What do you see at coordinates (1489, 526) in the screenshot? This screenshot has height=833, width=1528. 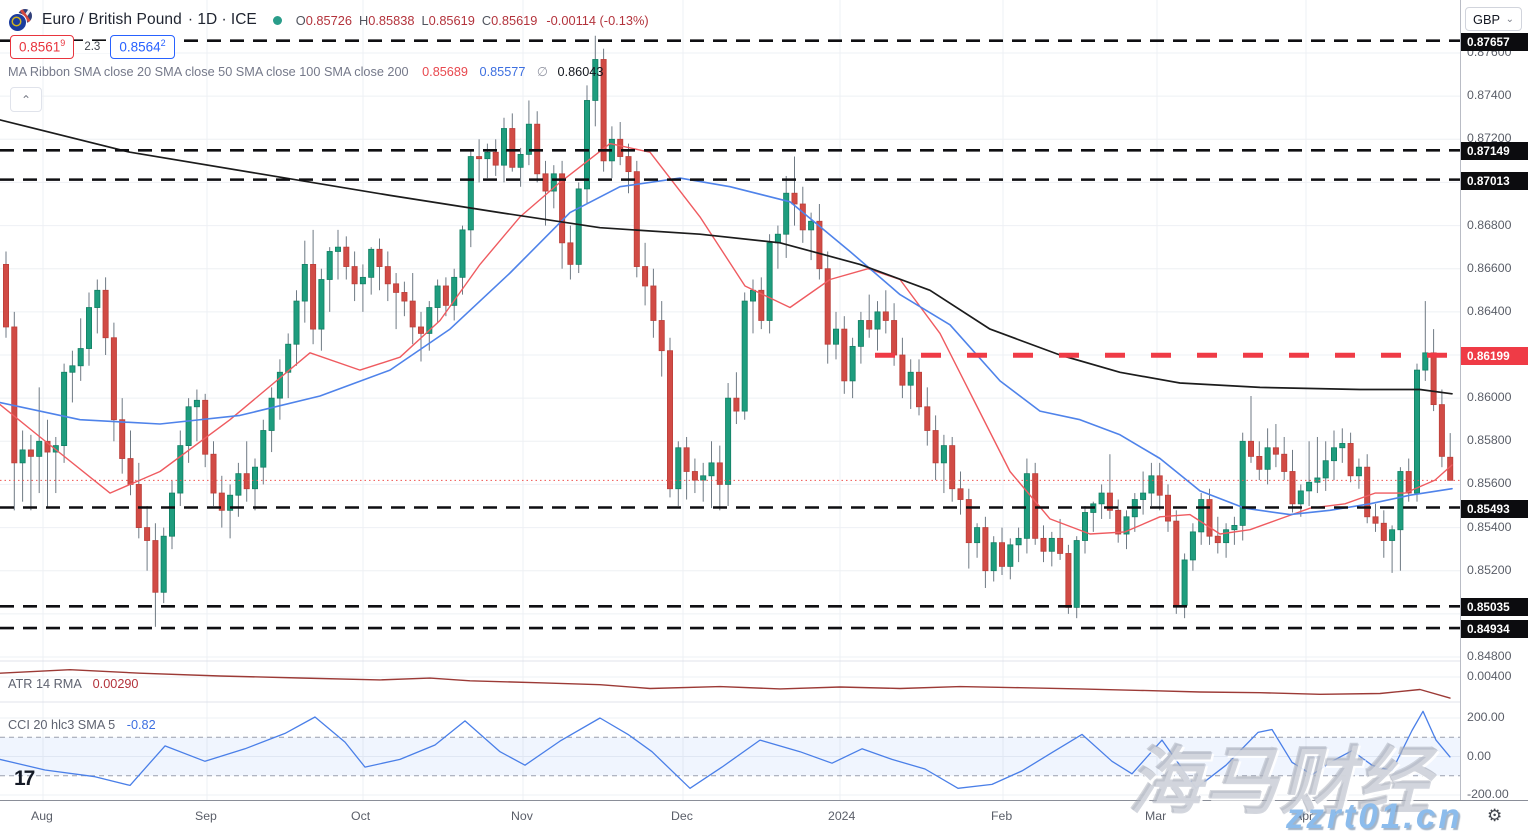 I see `price-tick-label: 0.85400` at bounding box center [1489, 526].